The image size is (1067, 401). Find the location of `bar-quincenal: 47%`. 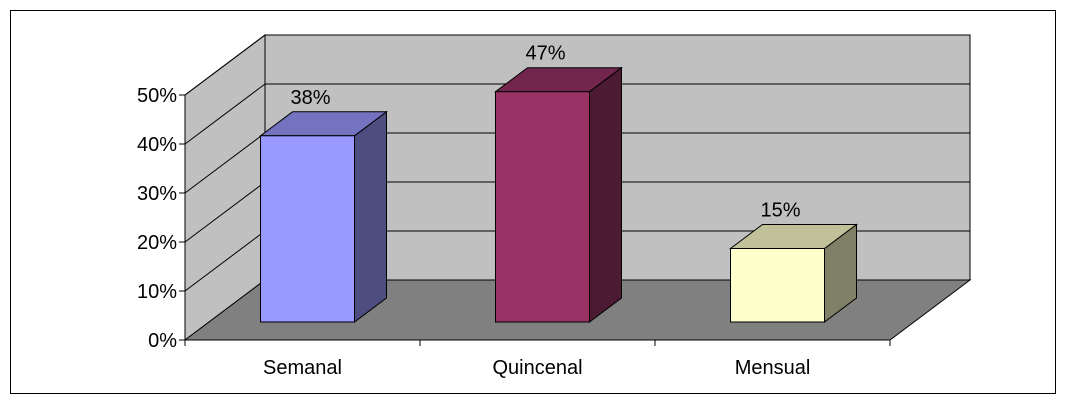

bar-quincenal: 47% is located at coordinates (558, 183).